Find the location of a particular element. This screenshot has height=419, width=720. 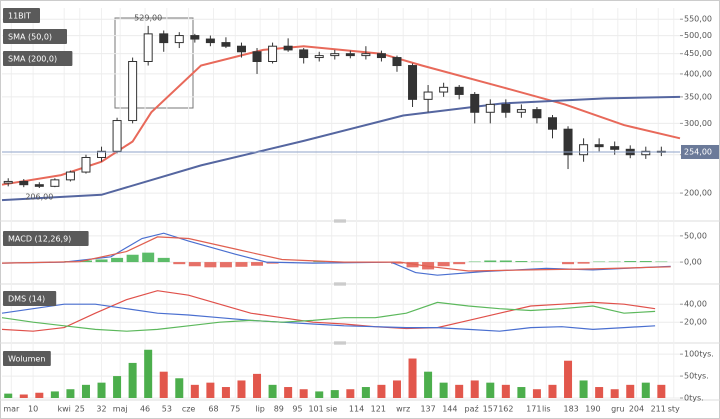

x-tick-label: 162 is located at coordinates (505, 409).